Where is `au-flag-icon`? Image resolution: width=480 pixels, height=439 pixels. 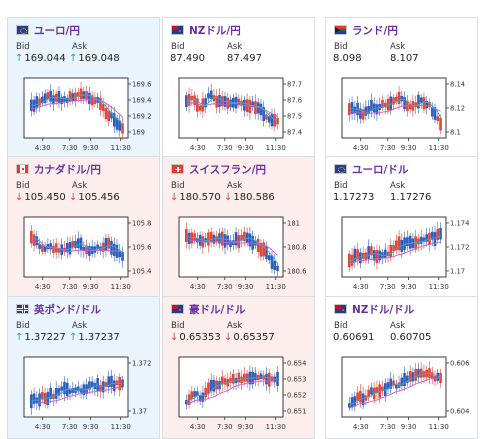 au-flag-icon is located at coordinates (177, 309).